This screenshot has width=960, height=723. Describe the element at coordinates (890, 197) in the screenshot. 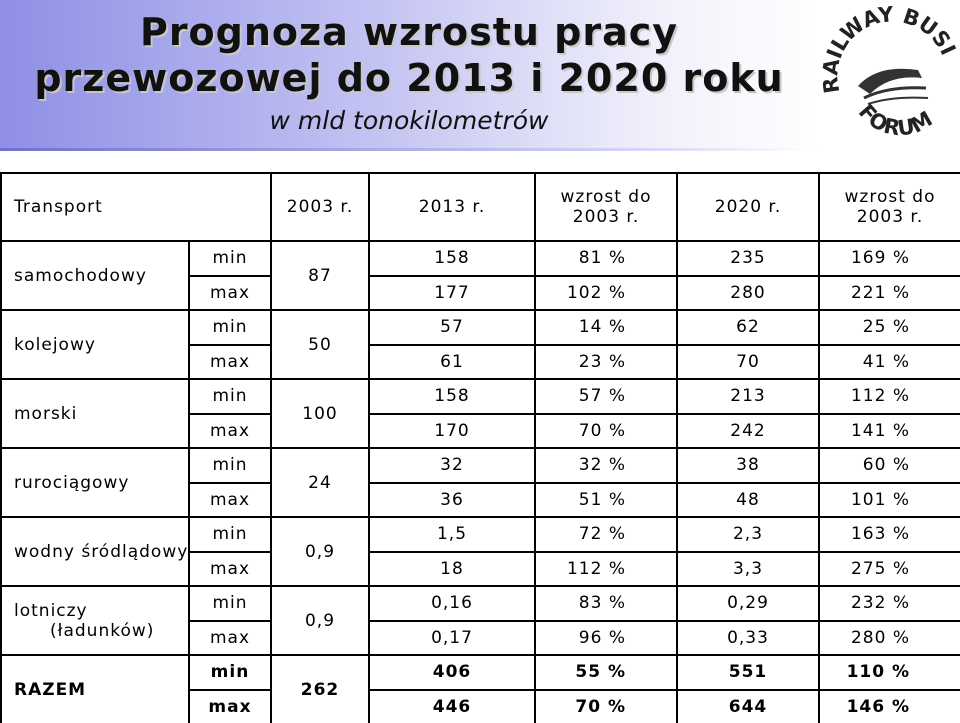

I see `header-growth-2020-line1: wzrost do` at that location.